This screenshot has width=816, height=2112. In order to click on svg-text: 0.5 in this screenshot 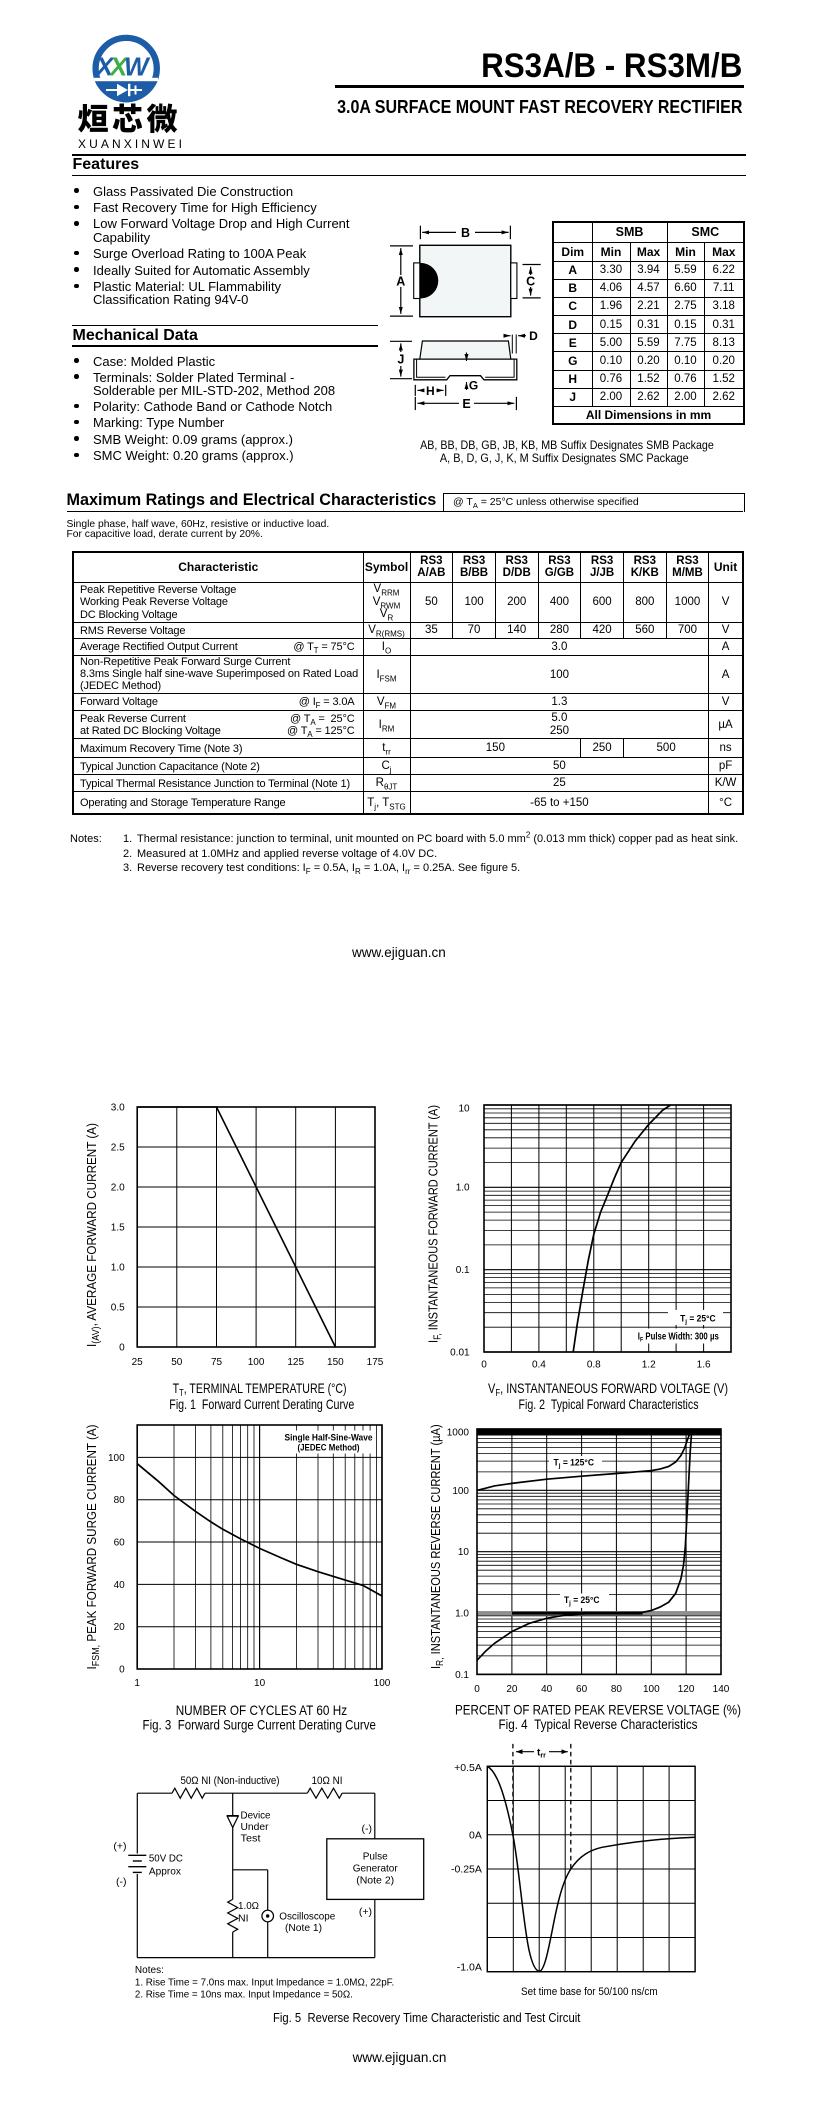, I will do `click(118, 1307)`.